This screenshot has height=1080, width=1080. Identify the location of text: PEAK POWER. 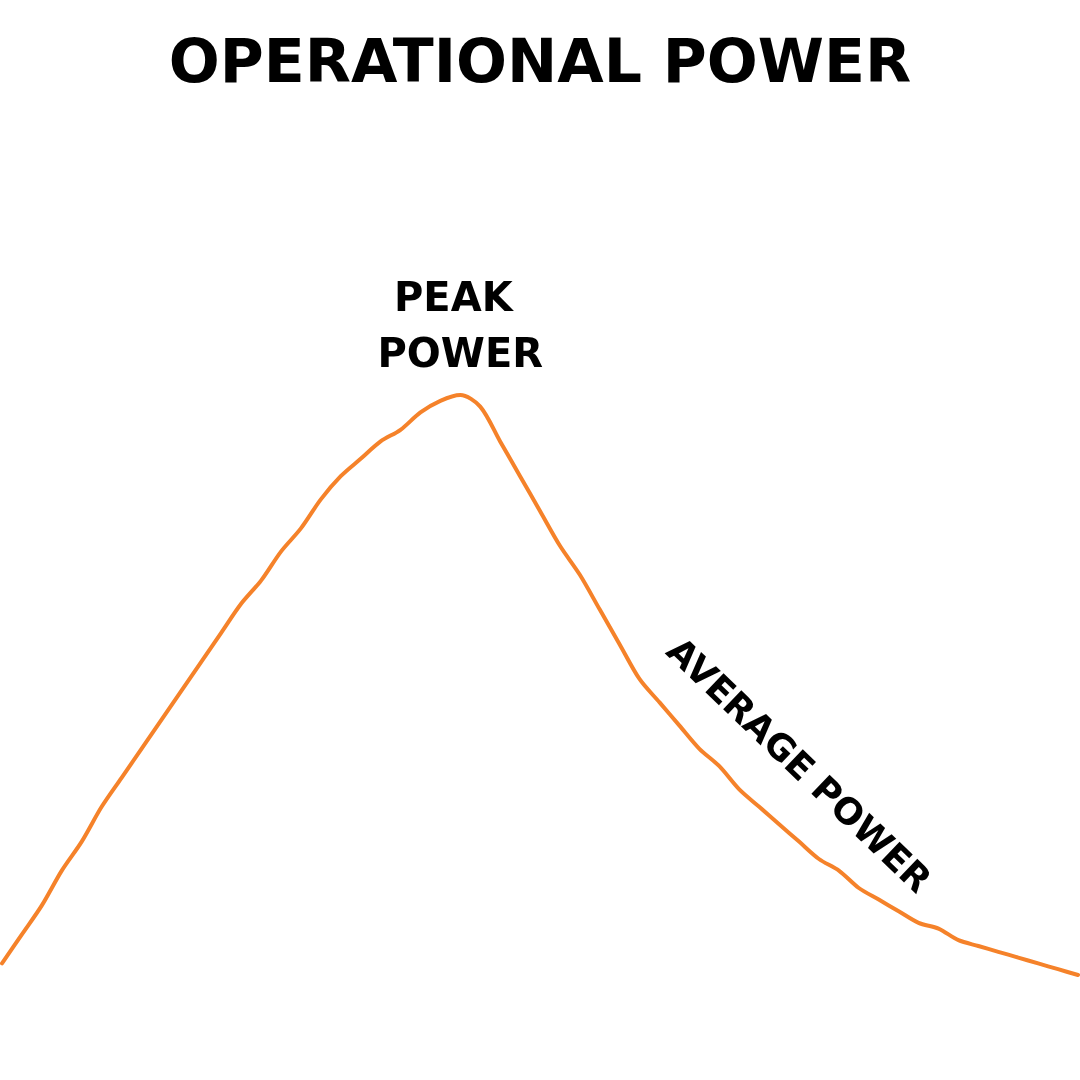
(460, 325).